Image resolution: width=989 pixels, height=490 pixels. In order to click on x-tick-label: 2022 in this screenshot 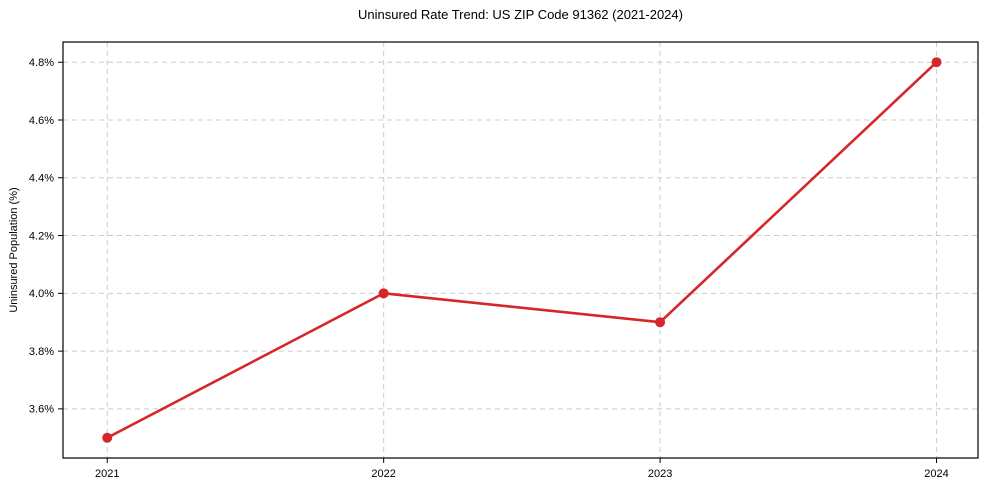, I will do `click(383, 474)`.